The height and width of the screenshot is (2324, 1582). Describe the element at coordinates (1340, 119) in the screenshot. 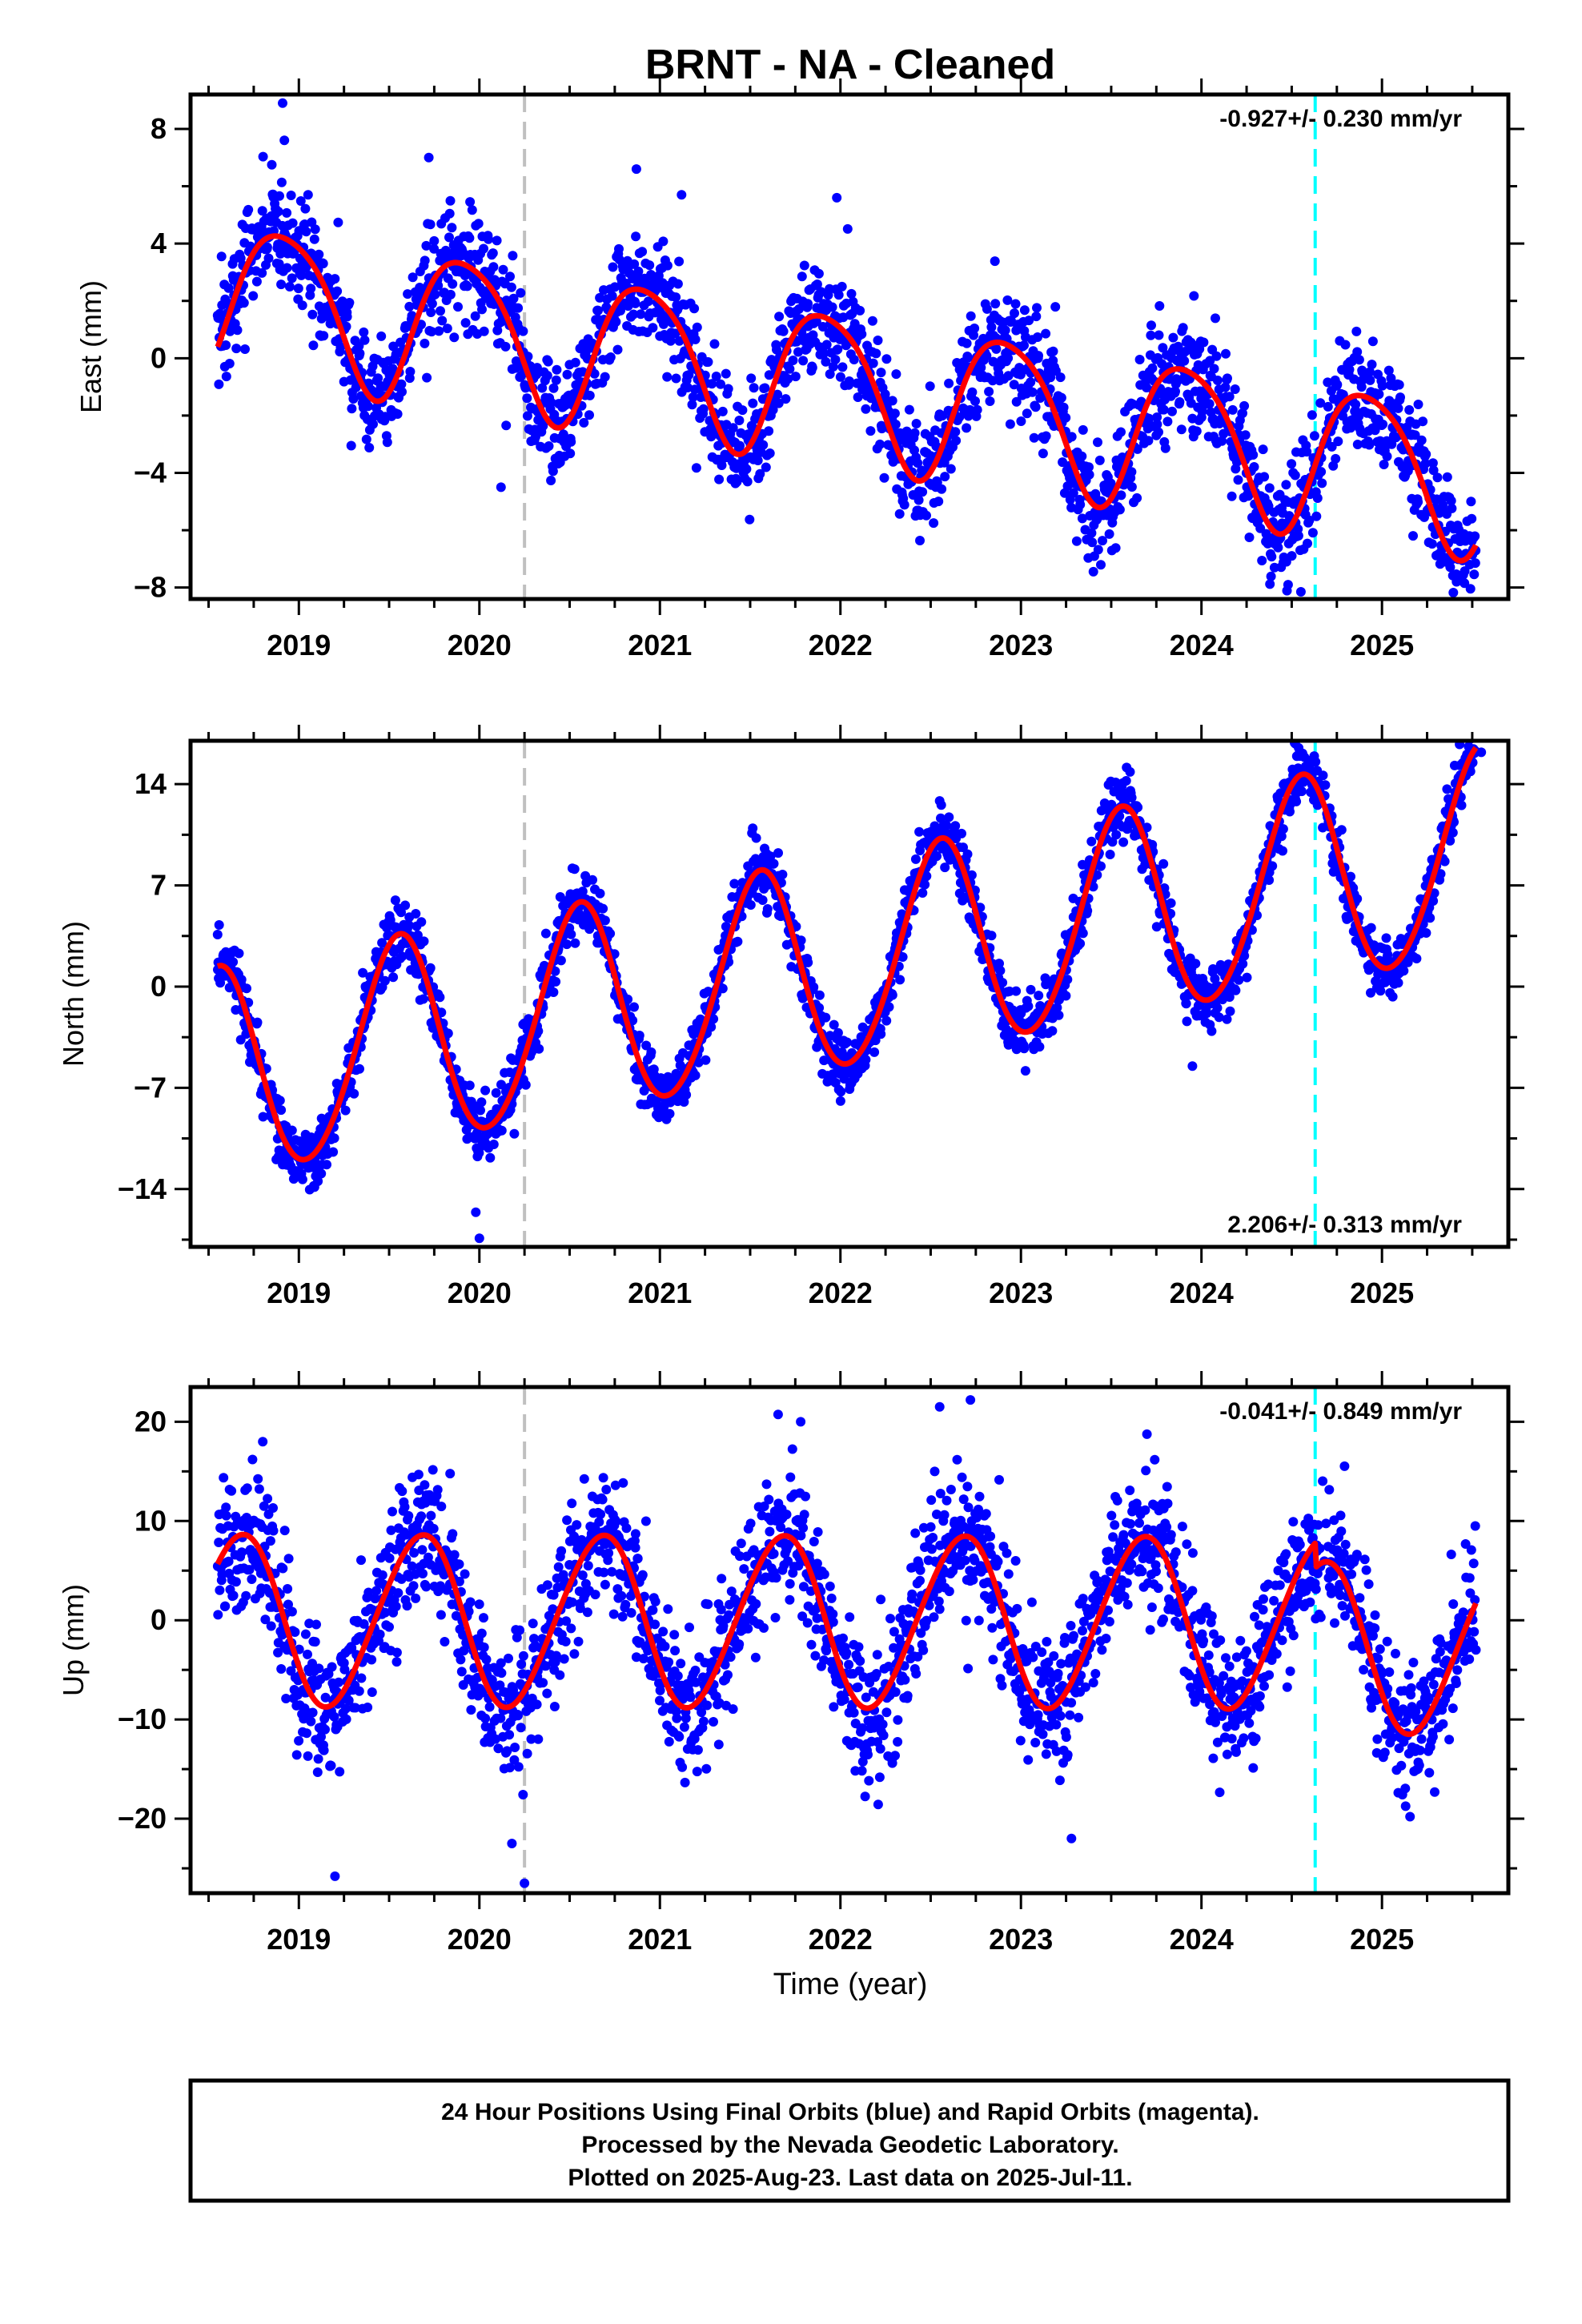

I see `rate-label: -0.927+/- 0.230 mm/yr` at that location.